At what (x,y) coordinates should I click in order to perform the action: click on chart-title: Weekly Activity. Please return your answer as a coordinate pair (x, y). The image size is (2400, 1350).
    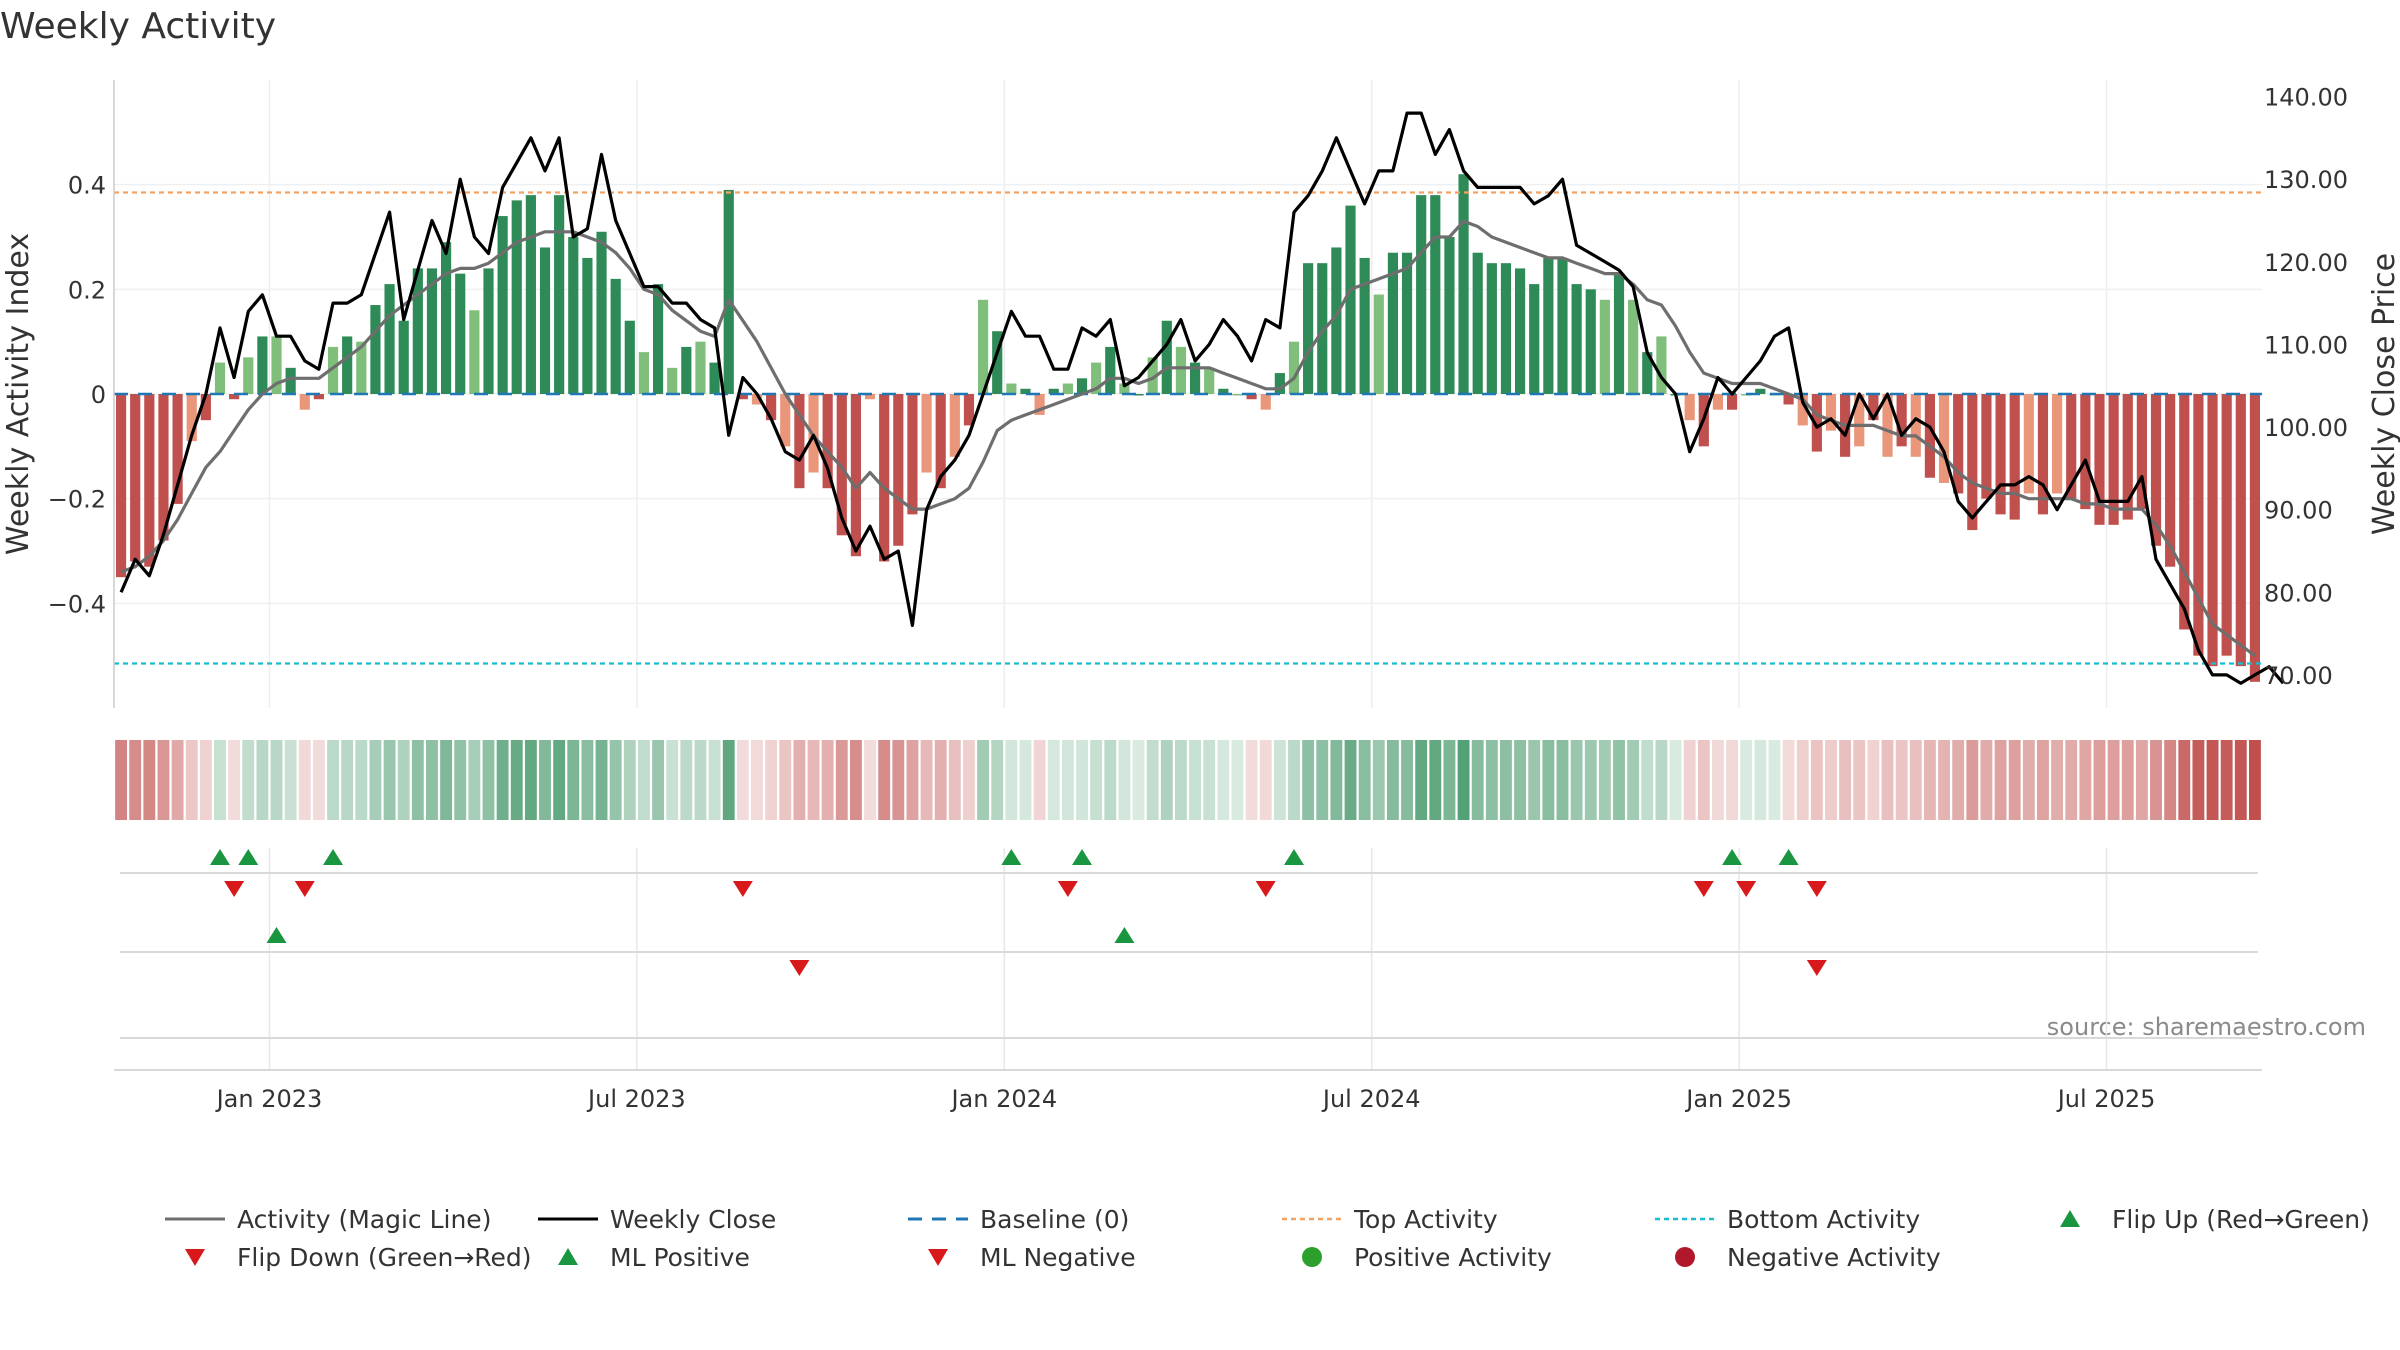
    Looking at the image, I should click on (138, 26).